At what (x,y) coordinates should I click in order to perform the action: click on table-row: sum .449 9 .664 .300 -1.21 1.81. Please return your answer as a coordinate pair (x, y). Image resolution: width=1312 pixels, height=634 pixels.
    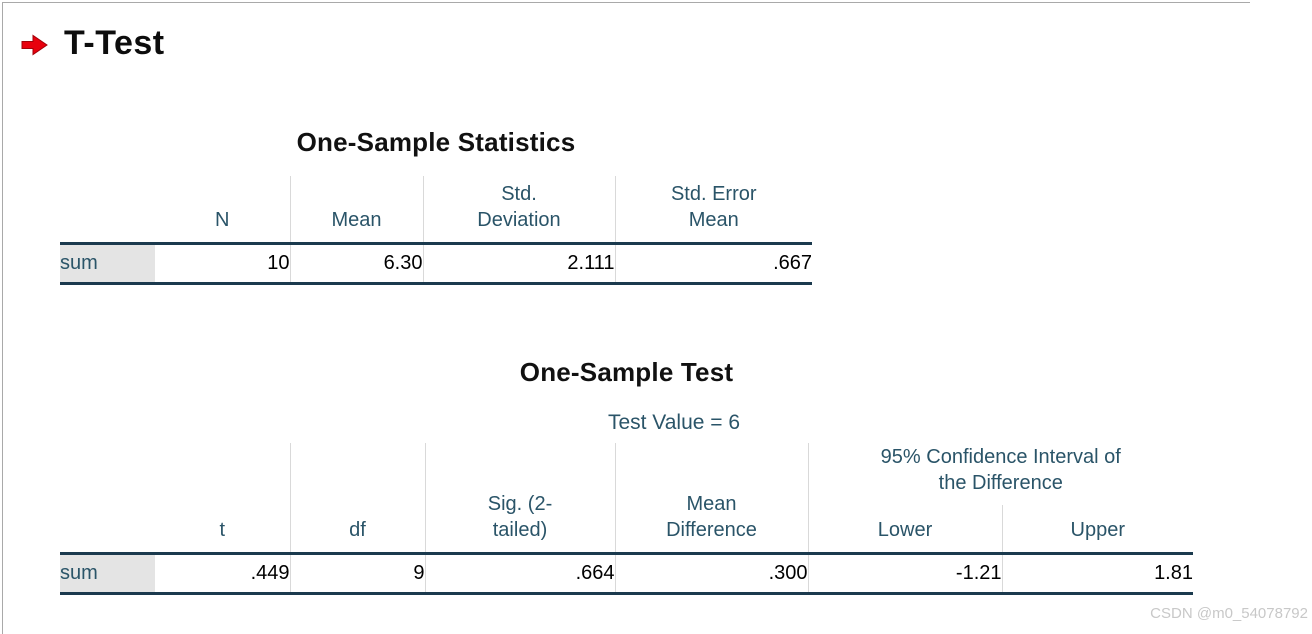
    Looking at the image, I should click on (626, 574).